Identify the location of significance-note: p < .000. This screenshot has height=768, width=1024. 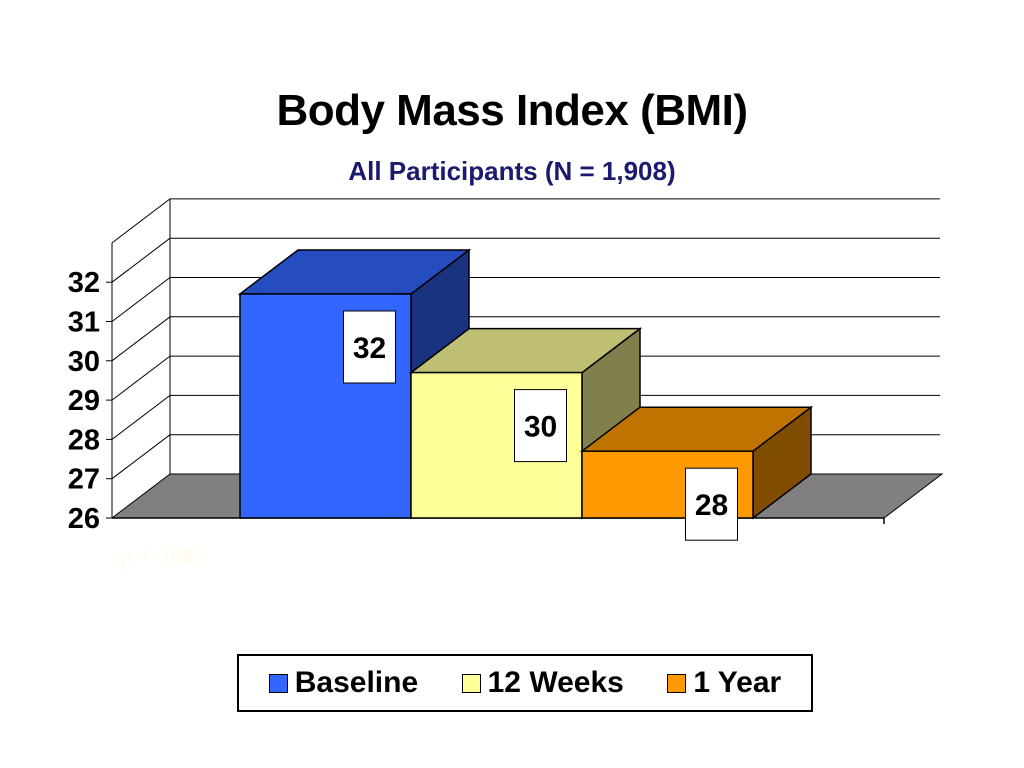
(160, 557).